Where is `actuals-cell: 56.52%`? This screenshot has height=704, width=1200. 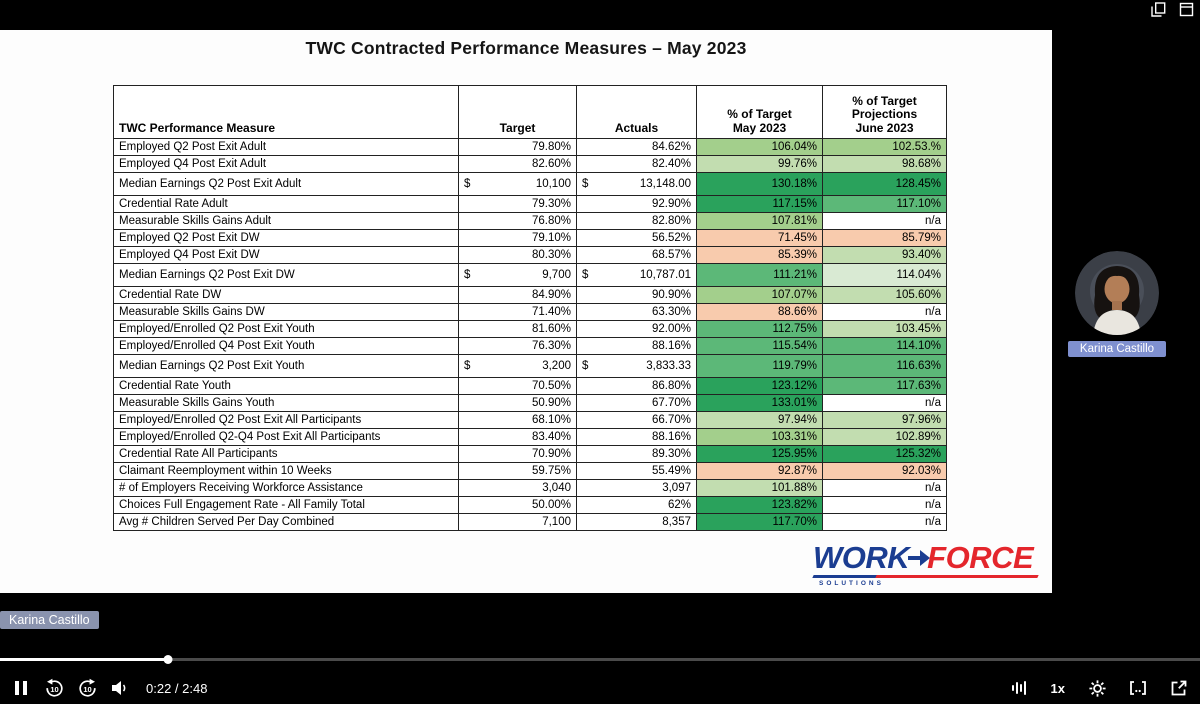 actuals-cell: 56.52% is located at coordinates (636, 238).